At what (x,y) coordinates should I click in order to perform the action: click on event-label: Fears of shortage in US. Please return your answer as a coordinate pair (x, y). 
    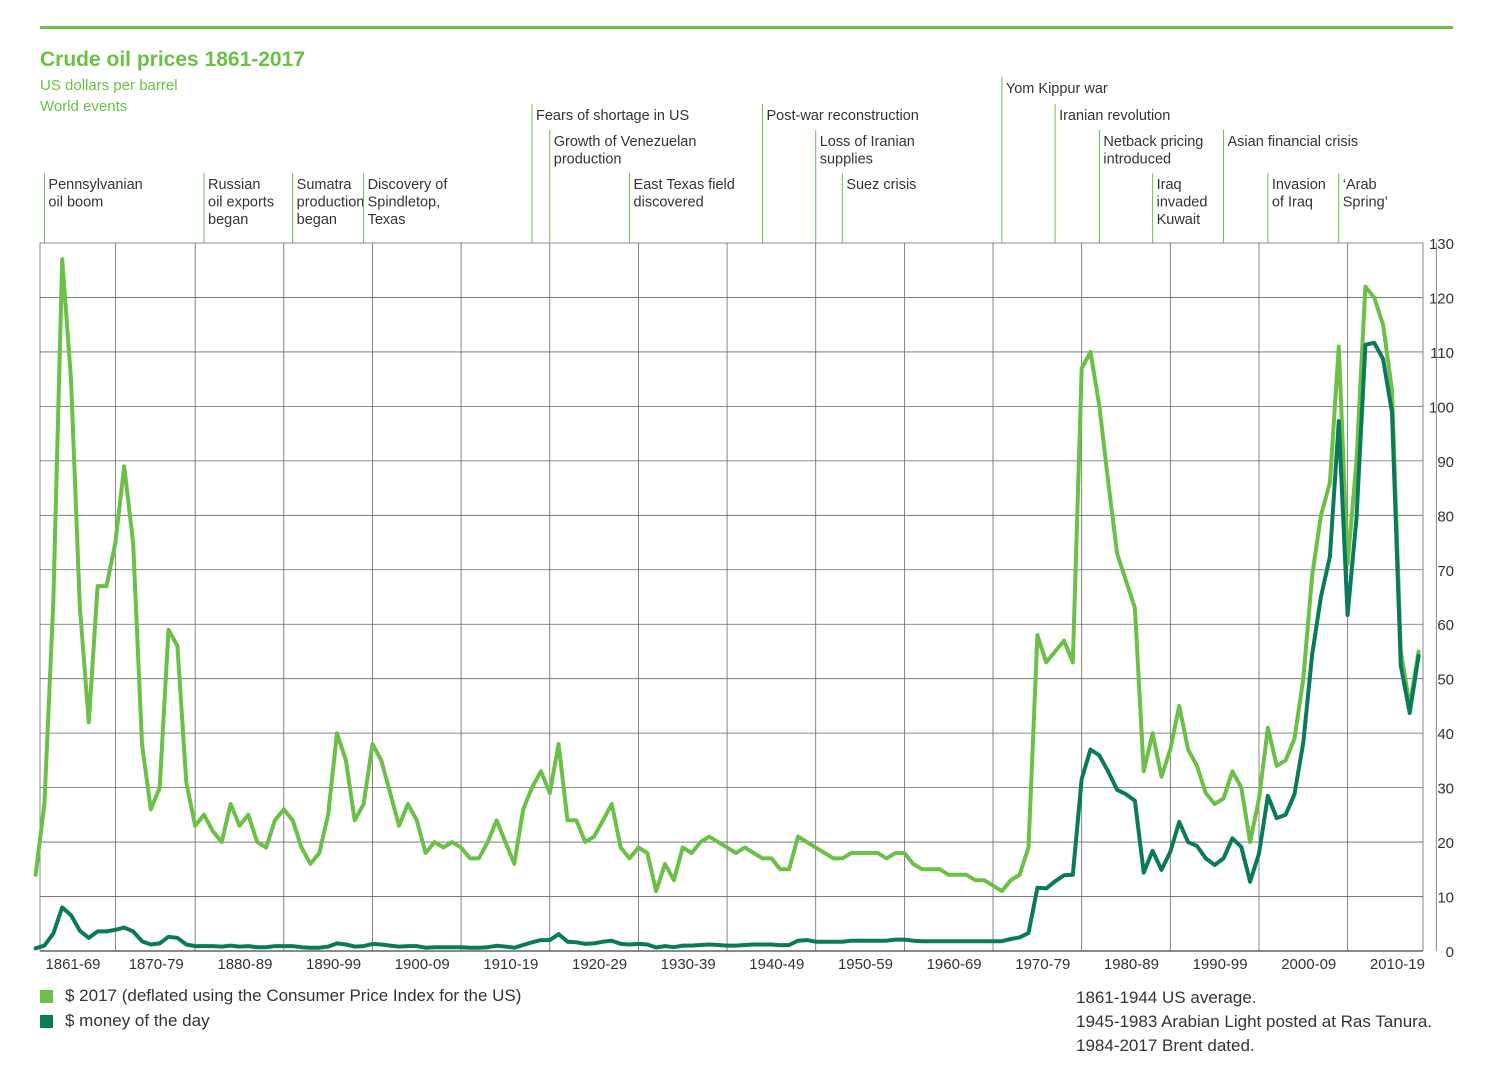
    Looking at the image, I should click on (612, 116).